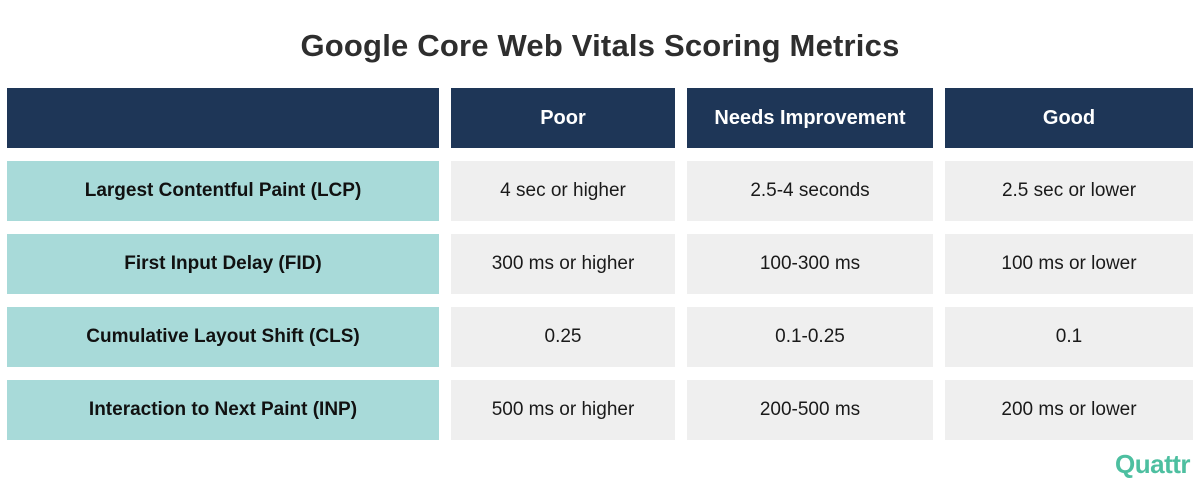  Describe the element at coordinates (810, 191) in the screenshot. I see `table-cell: 2.5-4 seconds` at that location.